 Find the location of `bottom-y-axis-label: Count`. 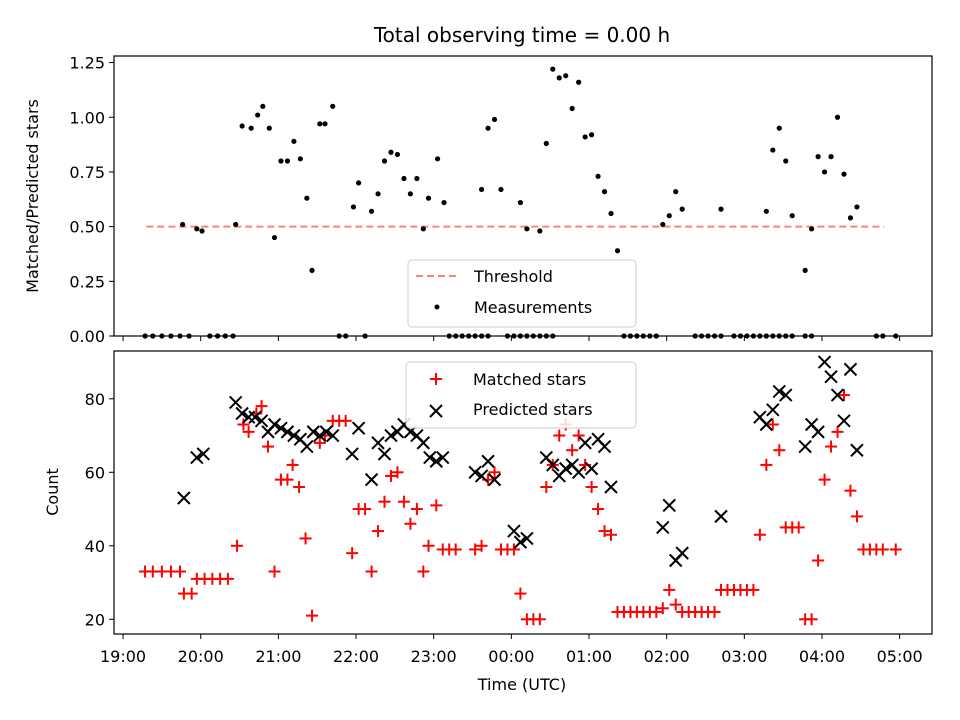

bottom-y-axis-label: Count is located at coordinates (52, 492).